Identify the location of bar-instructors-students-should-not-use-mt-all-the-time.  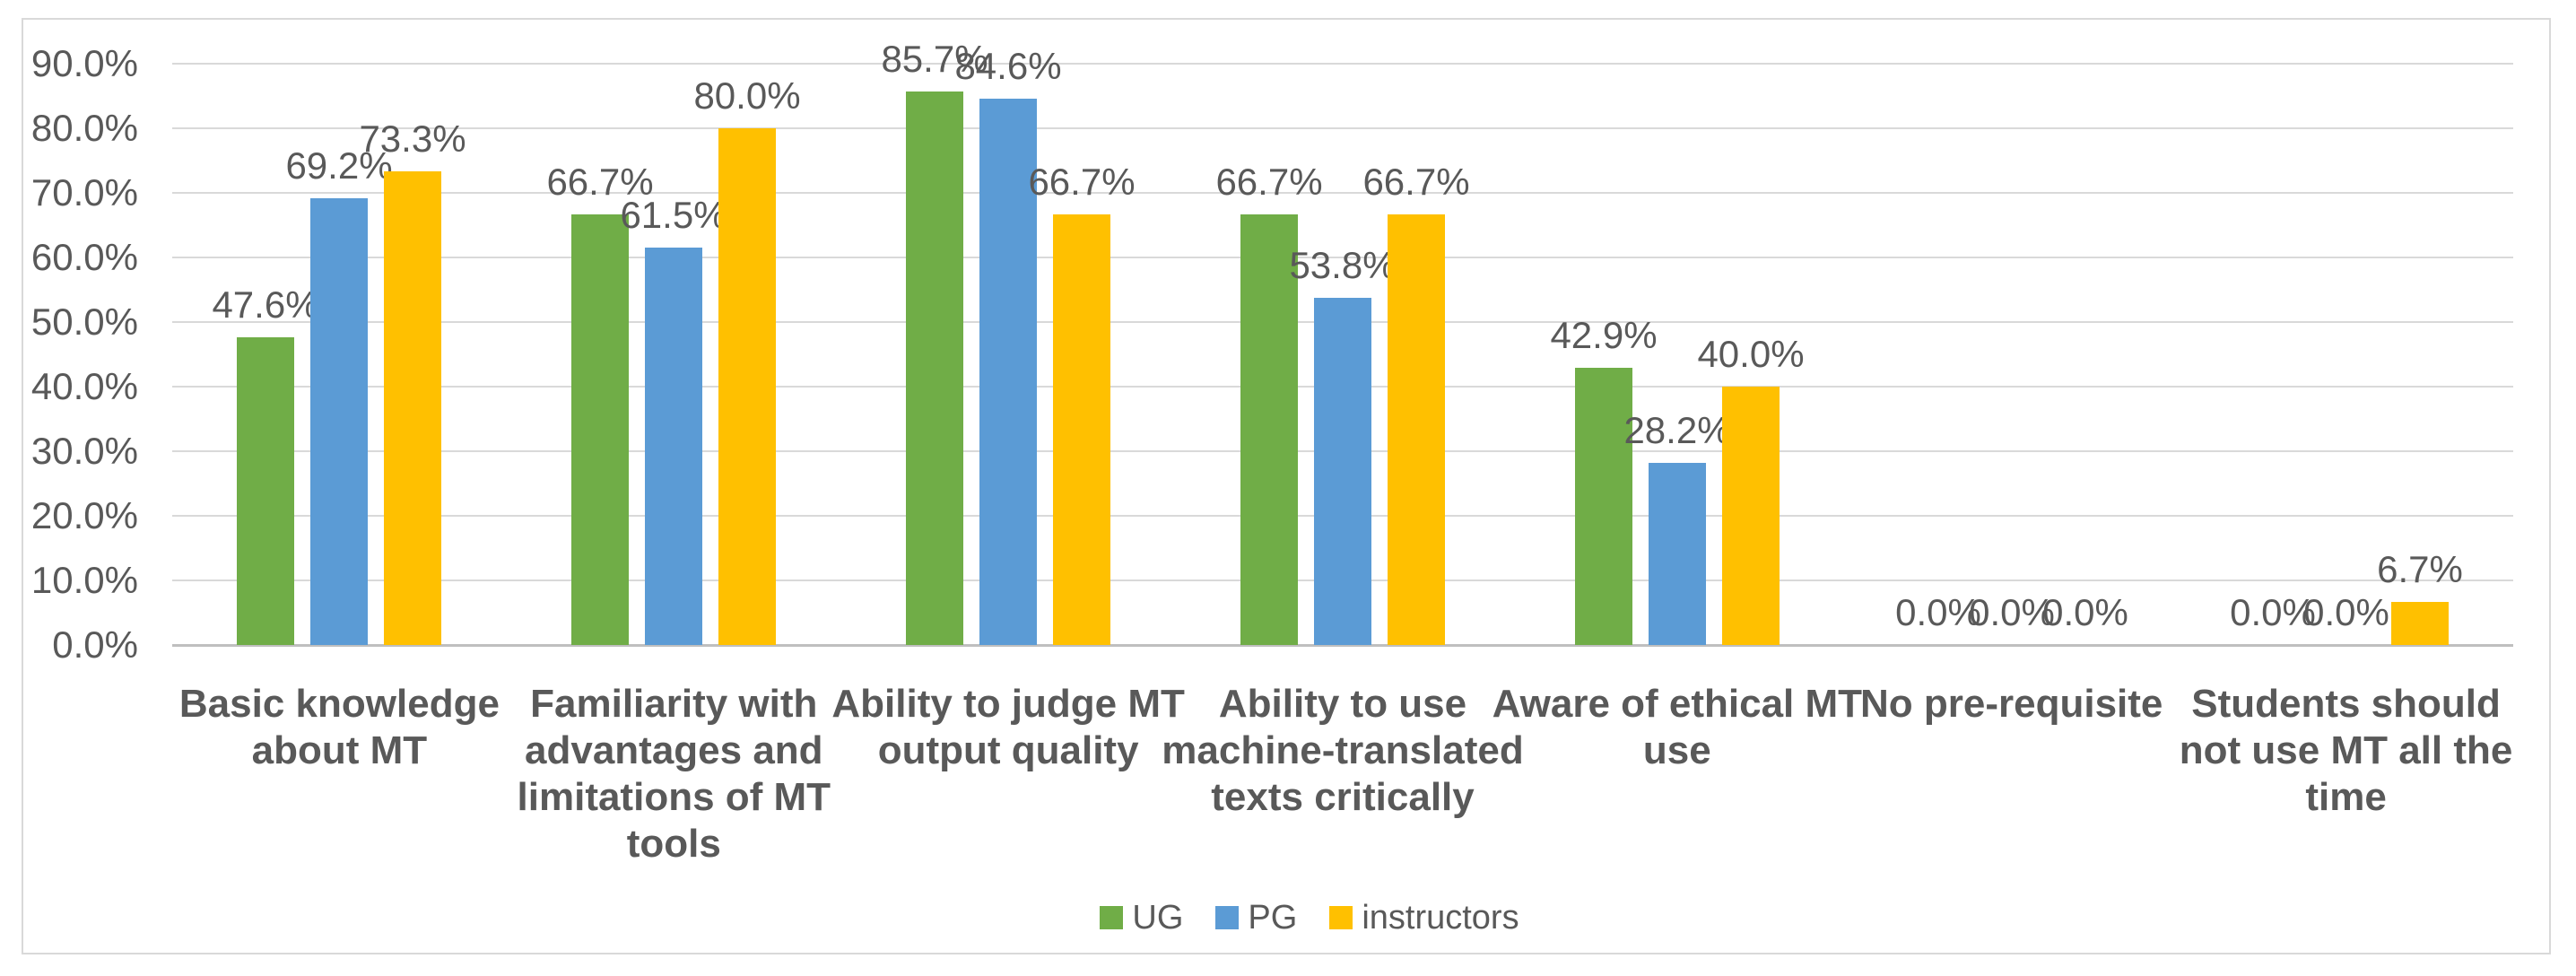
(2420, 623).